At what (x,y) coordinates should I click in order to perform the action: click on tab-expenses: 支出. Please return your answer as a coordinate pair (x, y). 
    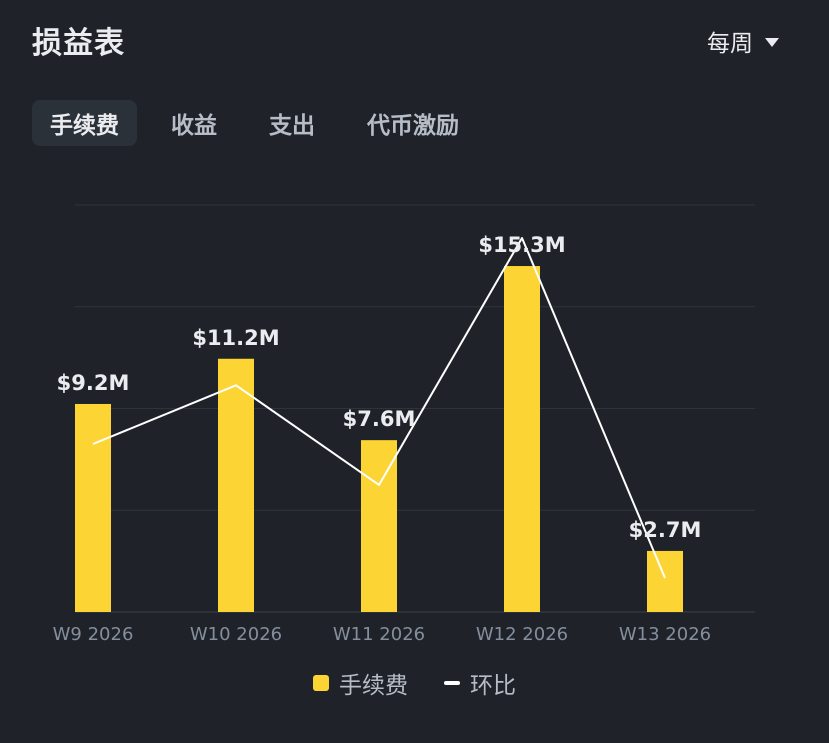
    Looking at the image, I should click on (292, 126).